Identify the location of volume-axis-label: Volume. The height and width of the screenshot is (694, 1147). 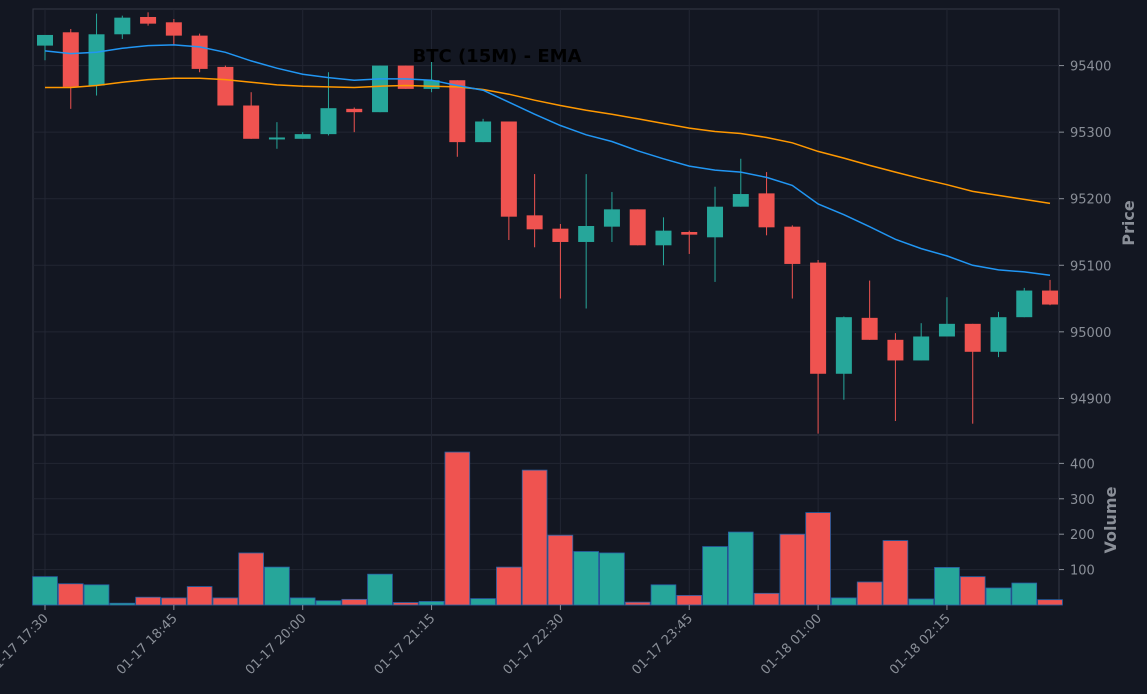
(1110, 519).